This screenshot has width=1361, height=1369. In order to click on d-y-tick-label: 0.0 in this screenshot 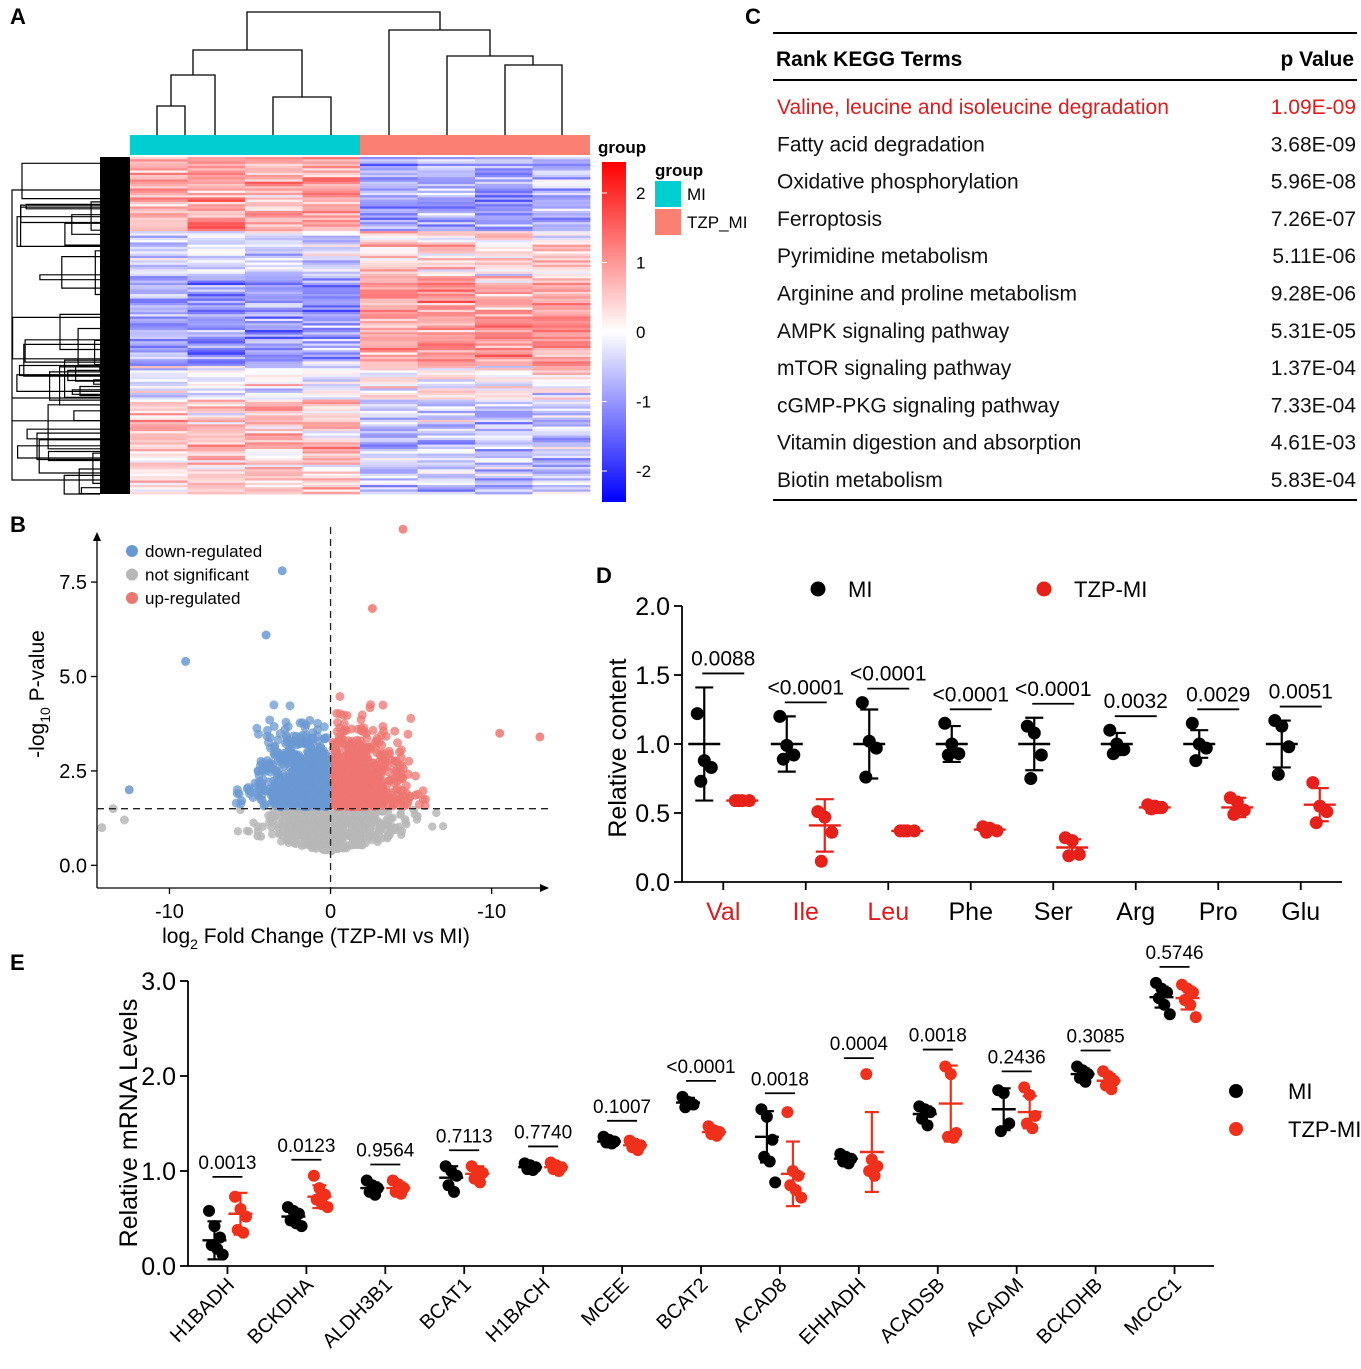, I will do `click(652, 883)`.